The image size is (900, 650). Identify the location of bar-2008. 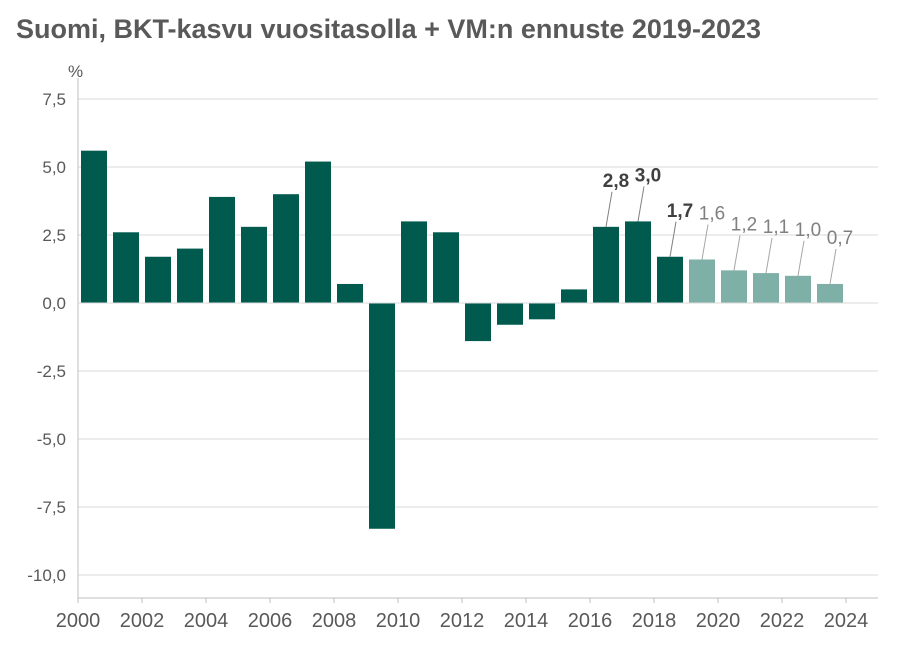
(350, 293).